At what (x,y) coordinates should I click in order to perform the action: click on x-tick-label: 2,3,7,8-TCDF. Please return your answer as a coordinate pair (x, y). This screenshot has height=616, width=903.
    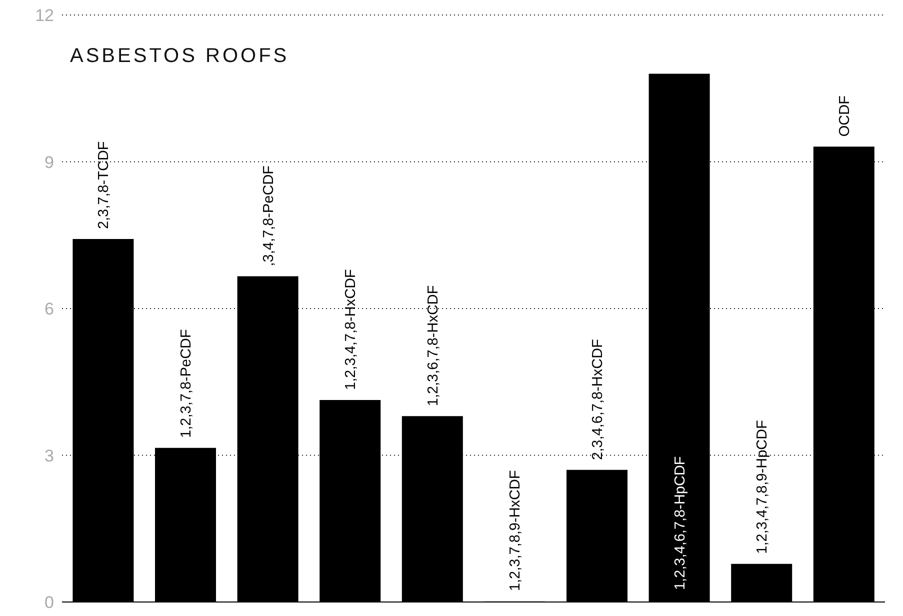
    Looking at the image, I should click on (104, 185).